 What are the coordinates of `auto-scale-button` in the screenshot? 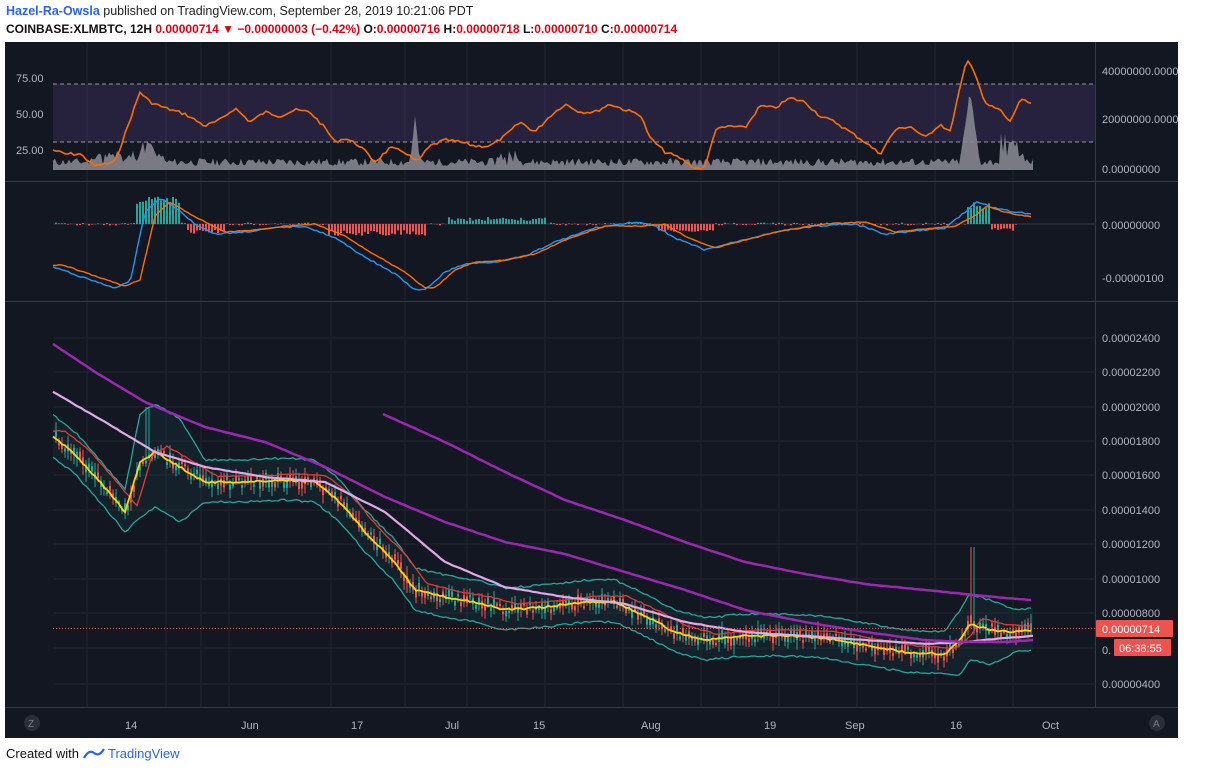 It's located at (1157, 723).